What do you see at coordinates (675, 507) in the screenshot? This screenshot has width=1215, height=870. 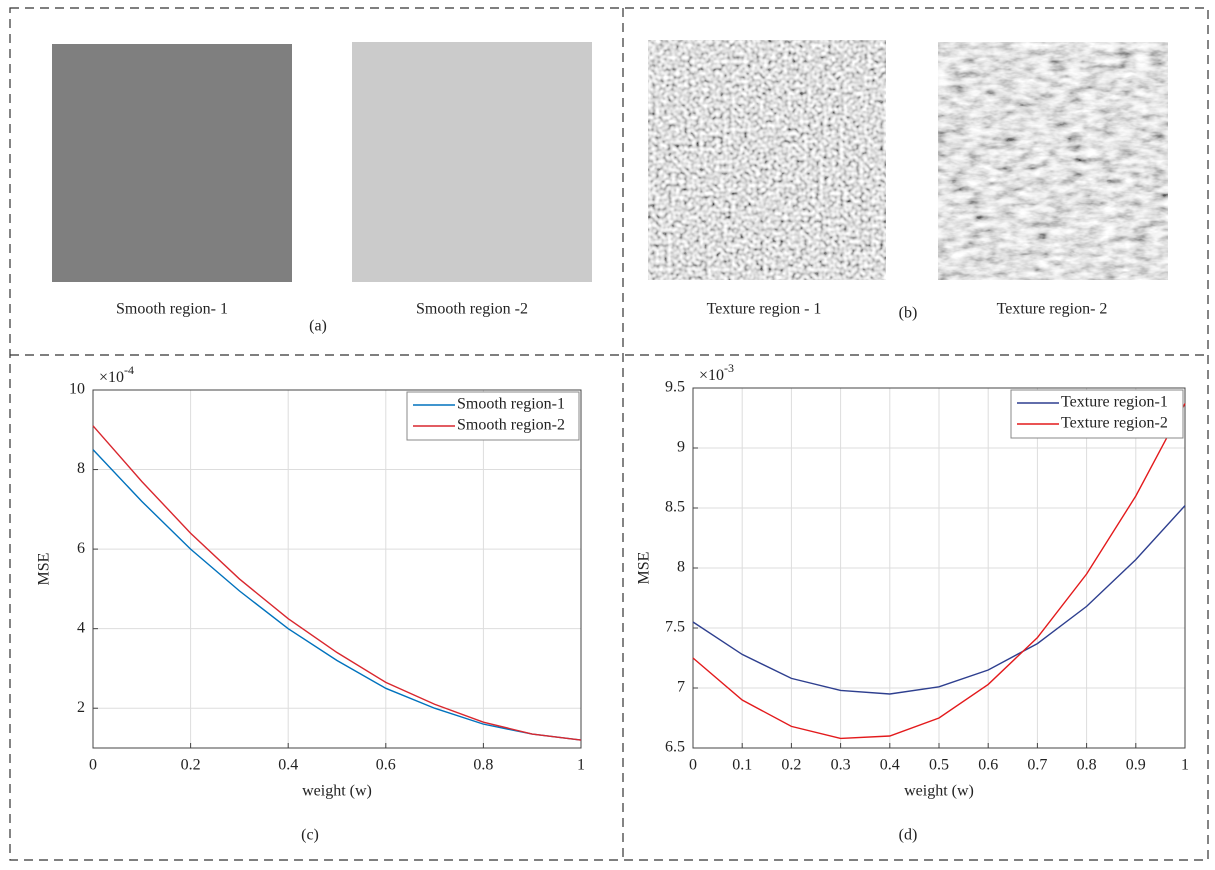 I see `y-tick-label: 8.5` at bounding box center [675, 507].